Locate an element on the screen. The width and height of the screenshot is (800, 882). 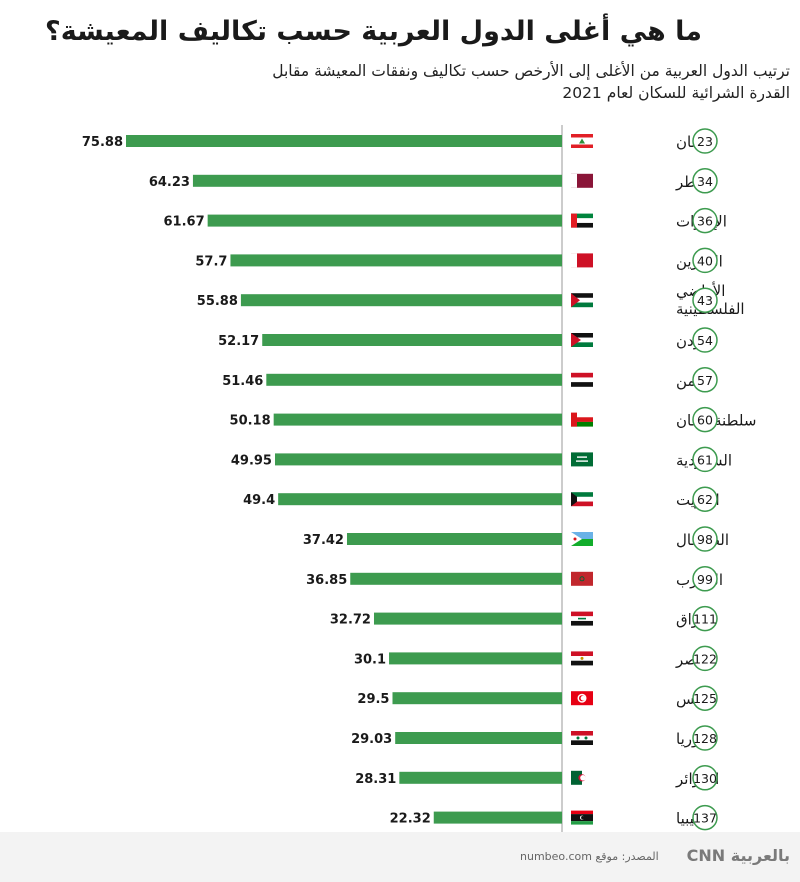
rank-label-5: 43 is located at coordinates (705, 300).